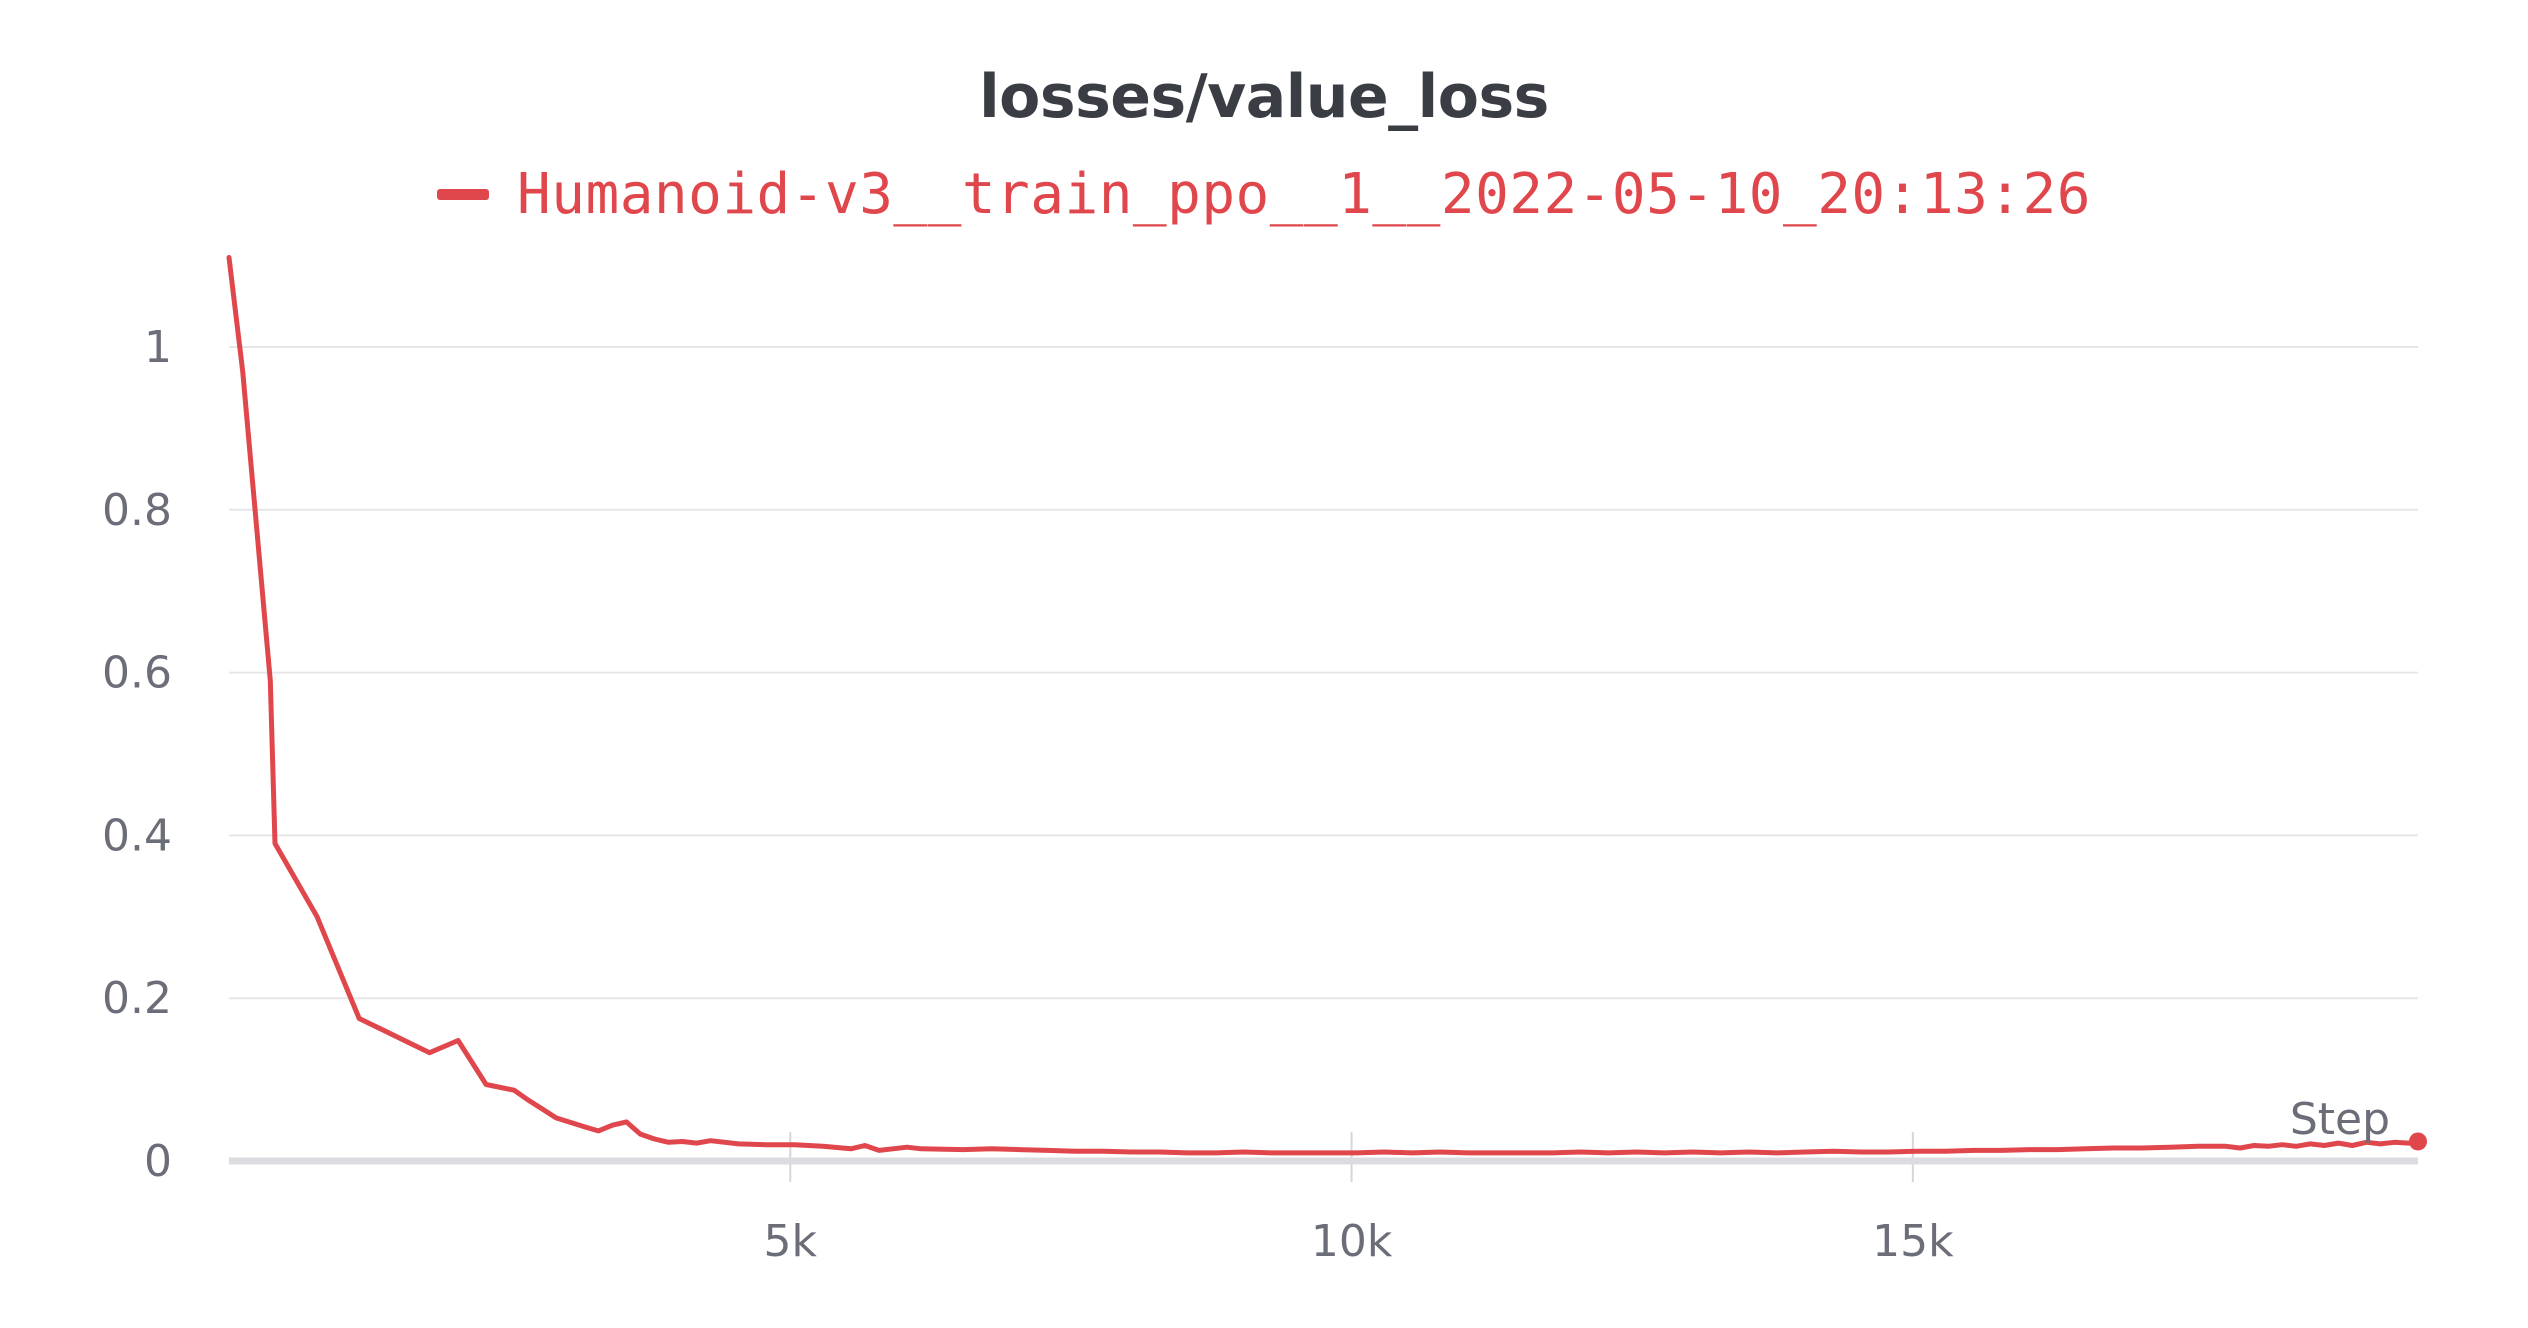  Describe the element at coordinates (158, 347) in the screenshot. I see `y-tick-label: 1` at that location.